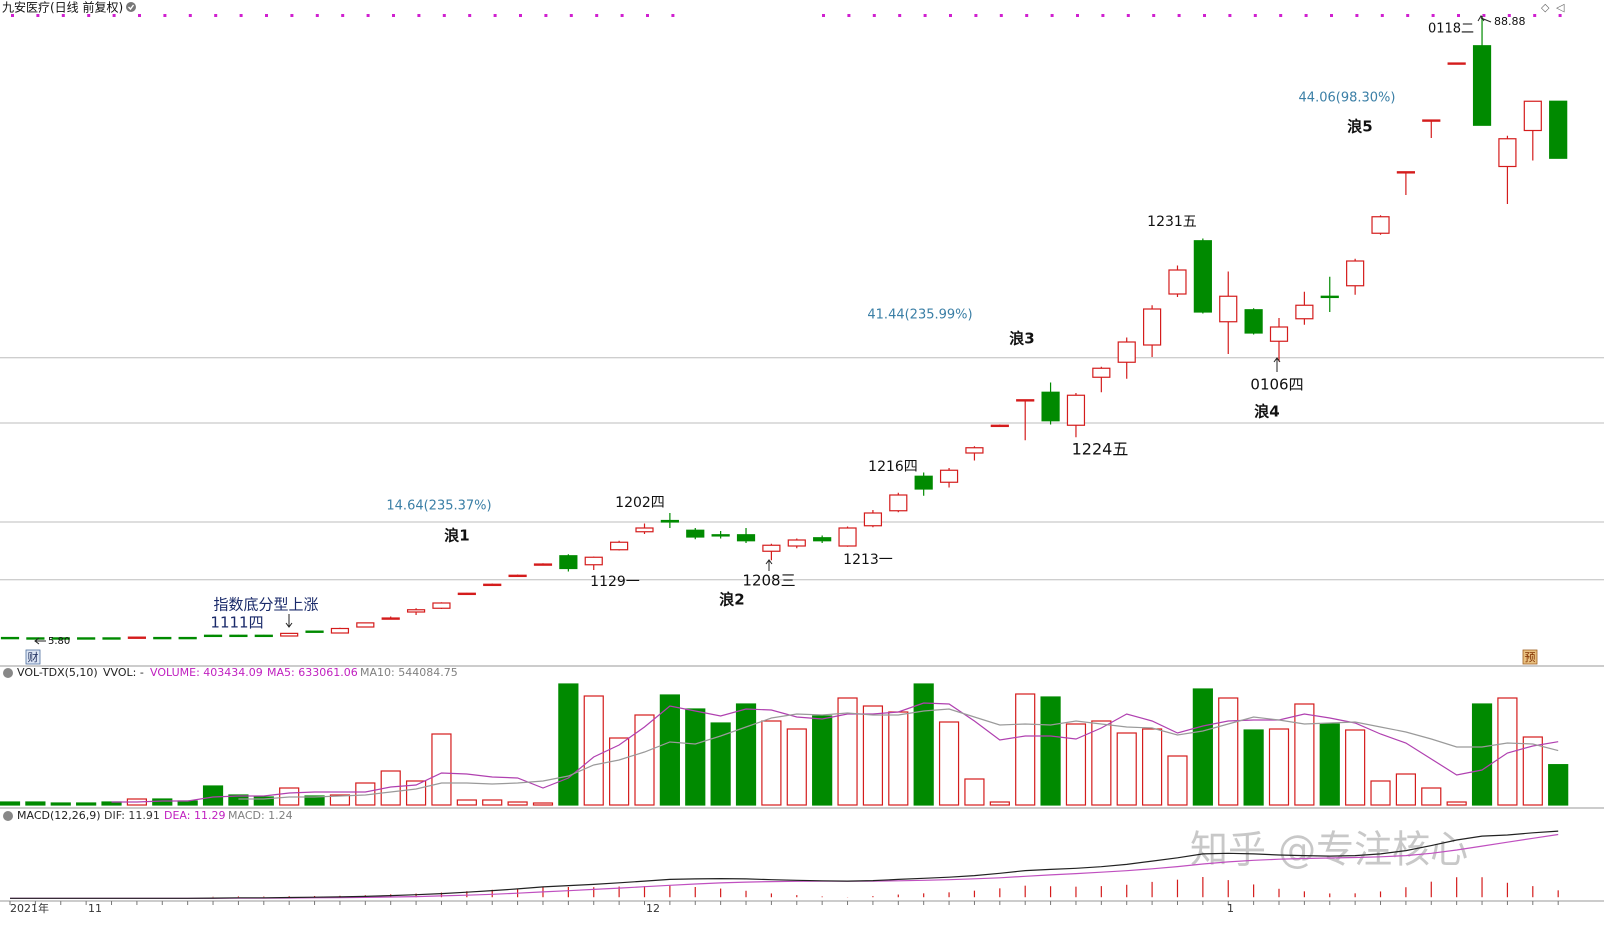  I want to click on x-tick-label: 1, so click(1230, 908).